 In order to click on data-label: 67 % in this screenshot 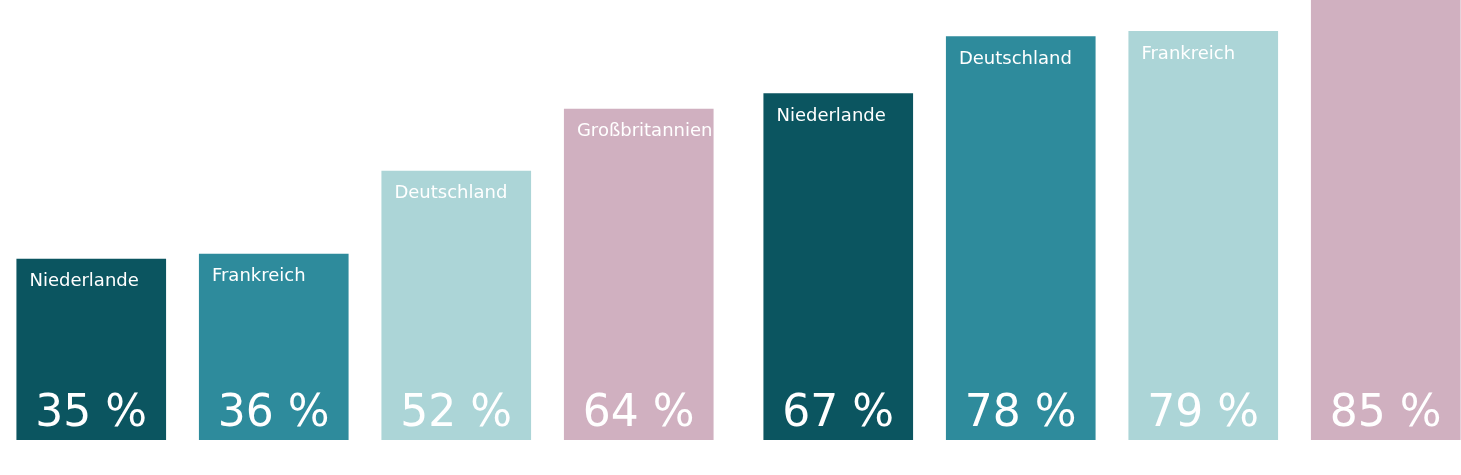, I will do `click(838, 410)`.